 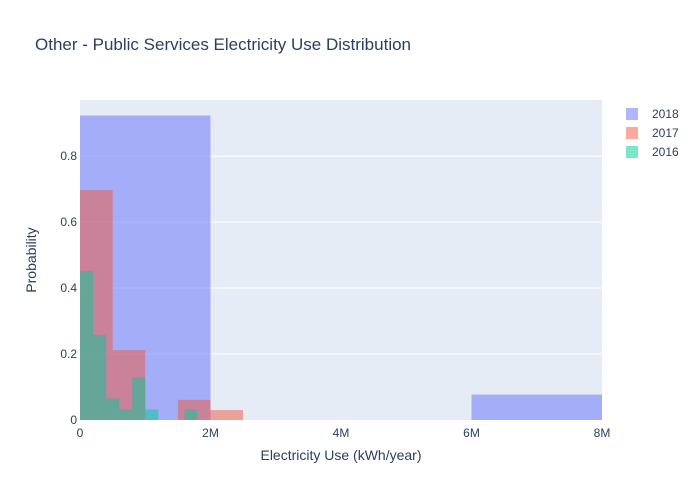 What do you see at coordinates (602, 433) in the screenshot?
I see `x-tick-label: 8M` at bounding box center [602, 433].